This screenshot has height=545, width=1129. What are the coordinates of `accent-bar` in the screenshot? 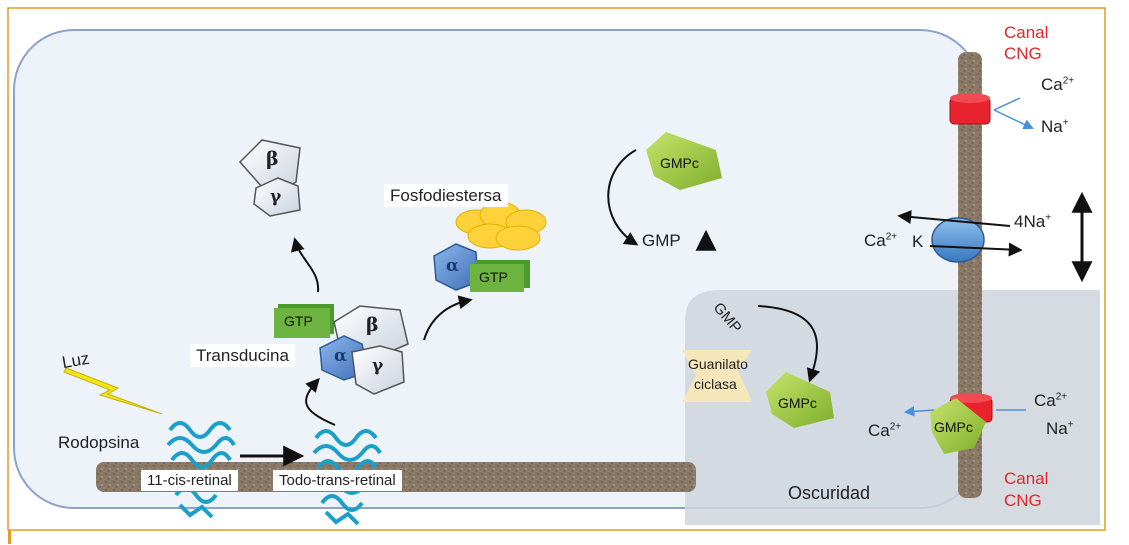 It's located at (9, 537).